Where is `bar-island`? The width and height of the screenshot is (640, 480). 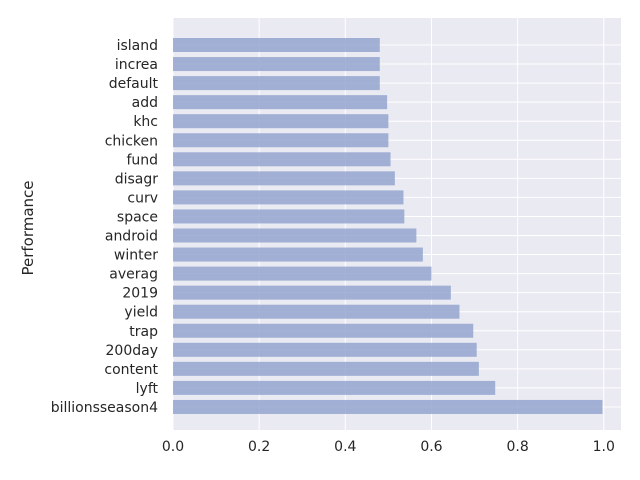 bar-island is located at coordinates (276, 45).